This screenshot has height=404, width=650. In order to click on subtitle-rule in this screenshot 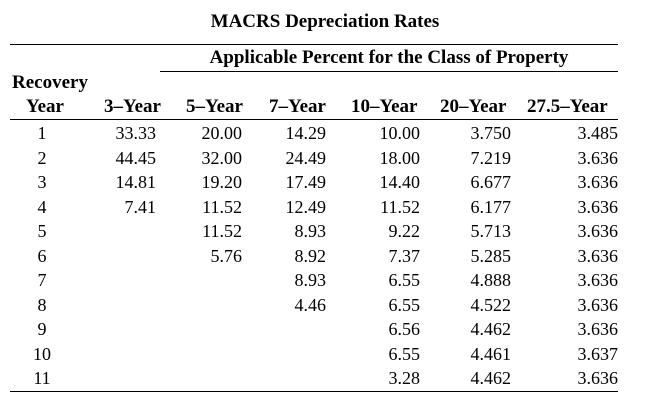, I will do `click(389, 71)`.